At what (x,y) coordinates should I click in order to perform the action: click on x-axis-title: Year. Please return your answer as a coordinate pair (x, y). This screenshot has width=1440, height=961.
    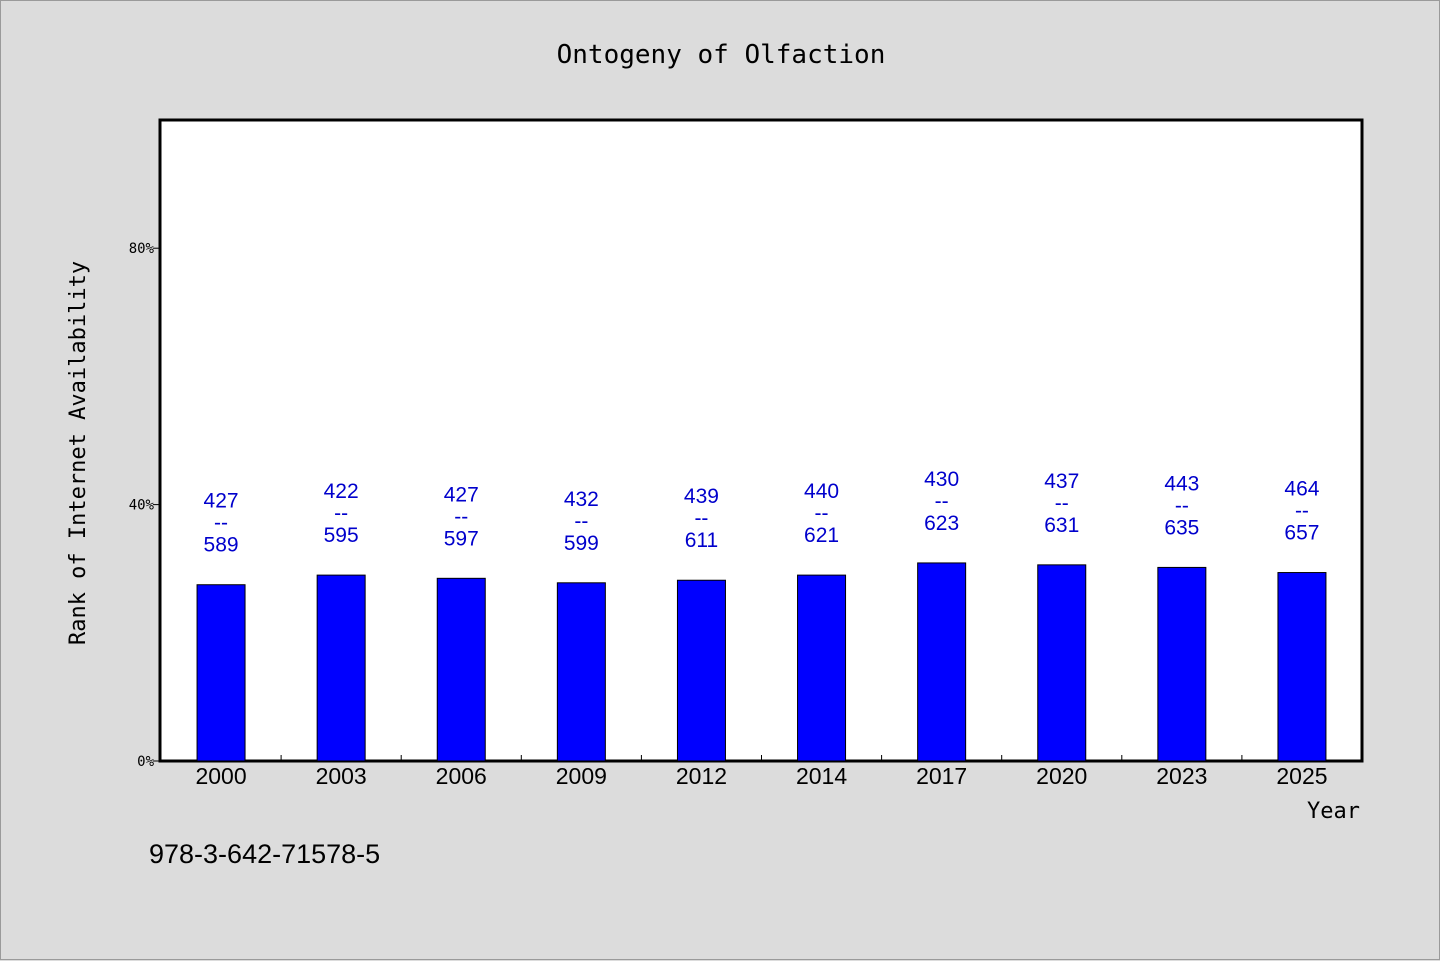
    Looking at the image, I should click on (1333, 811).